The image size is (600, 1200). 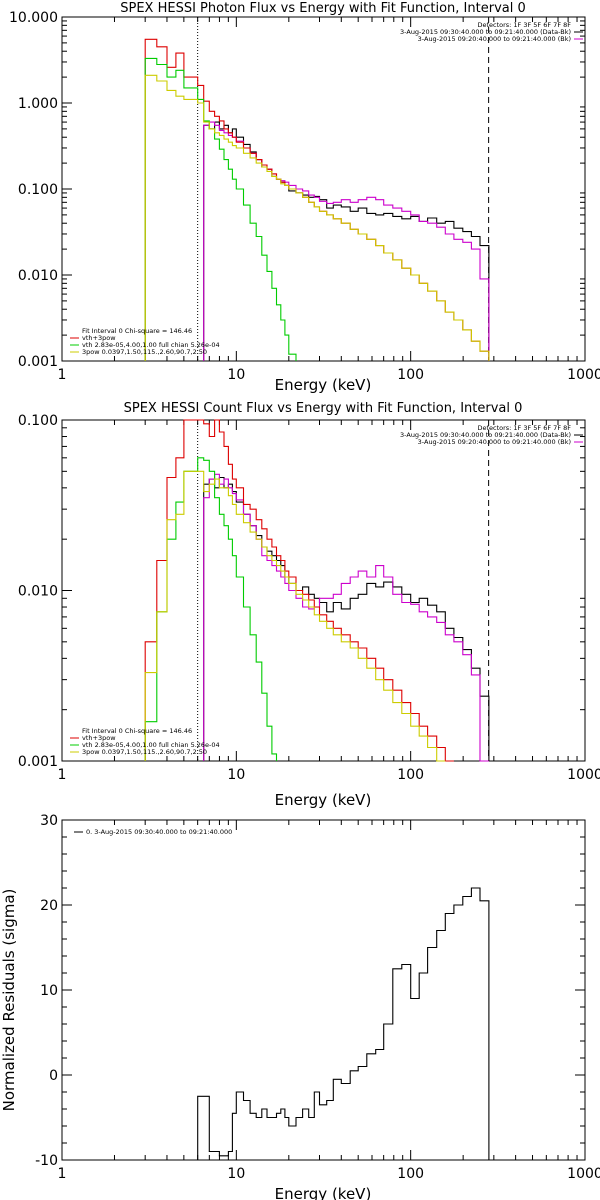 I want to click on series-residuals, so click(x=343, y=1023).